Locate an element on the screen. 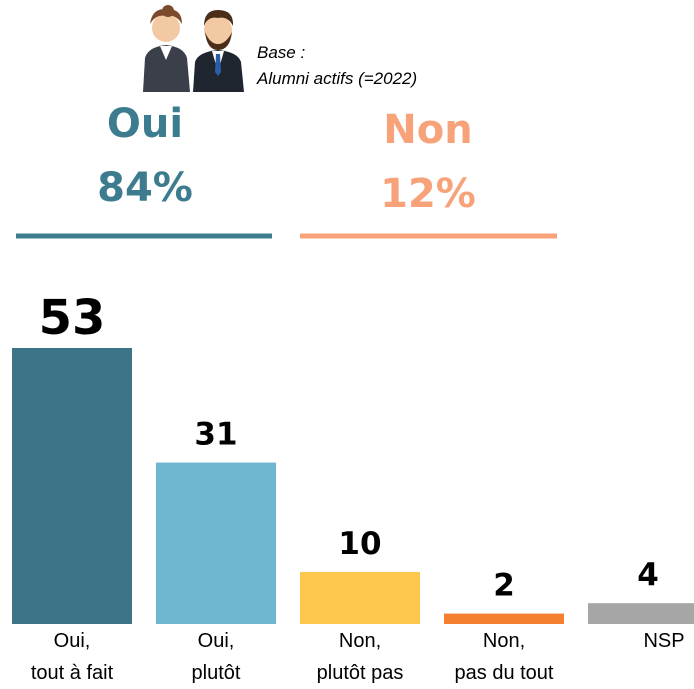  value-label: 2 is located at coordinates (504, 586).